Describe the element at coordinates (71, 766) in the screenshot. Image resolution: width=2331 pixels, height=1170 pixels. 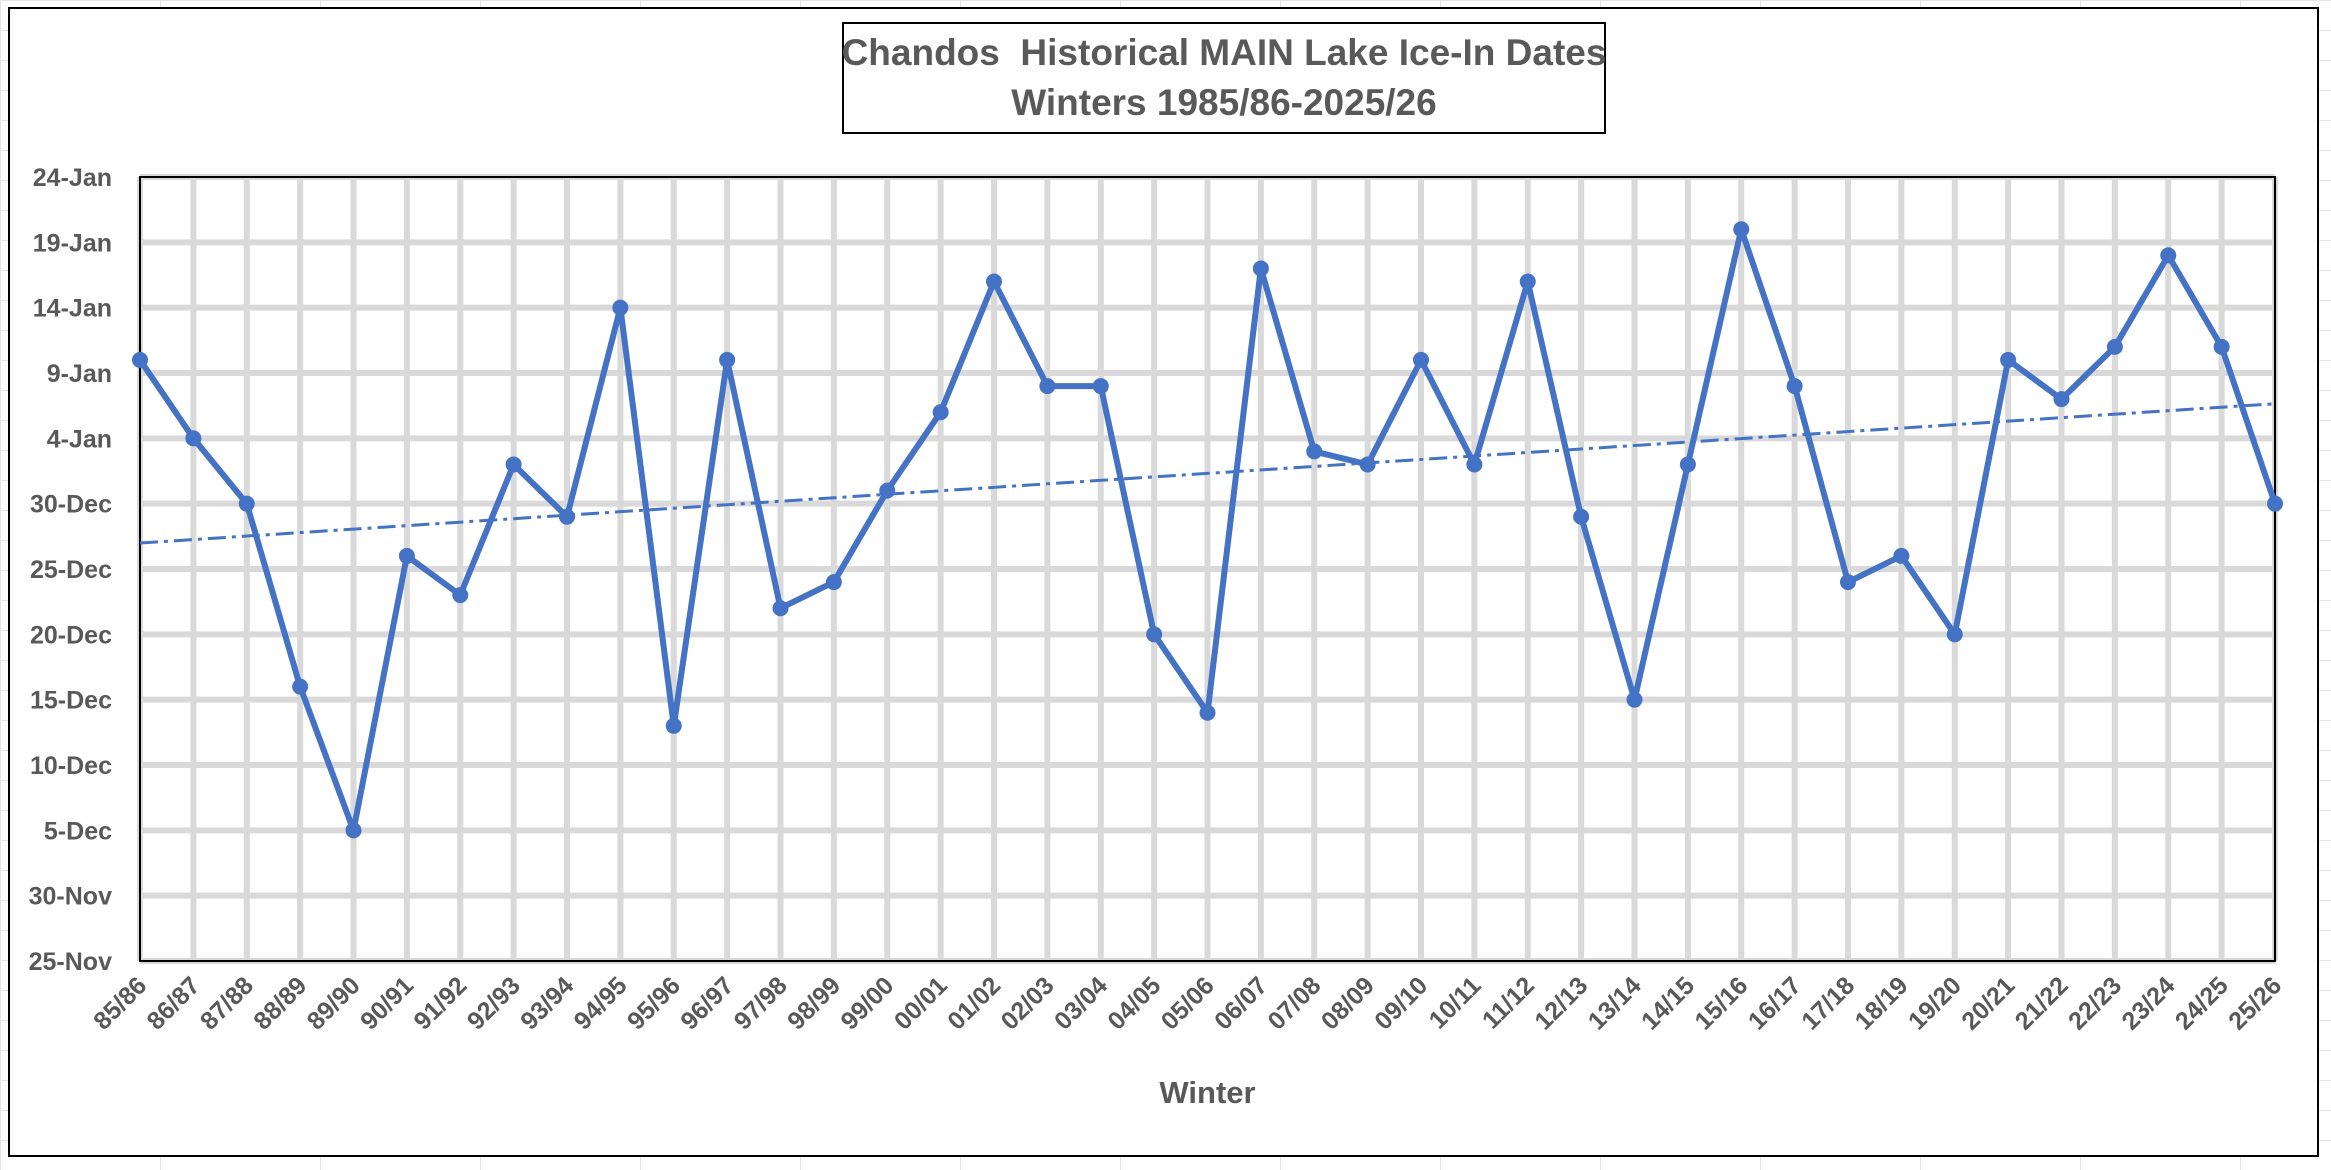
I see `y-tick-label: 10-Dec` at that location.